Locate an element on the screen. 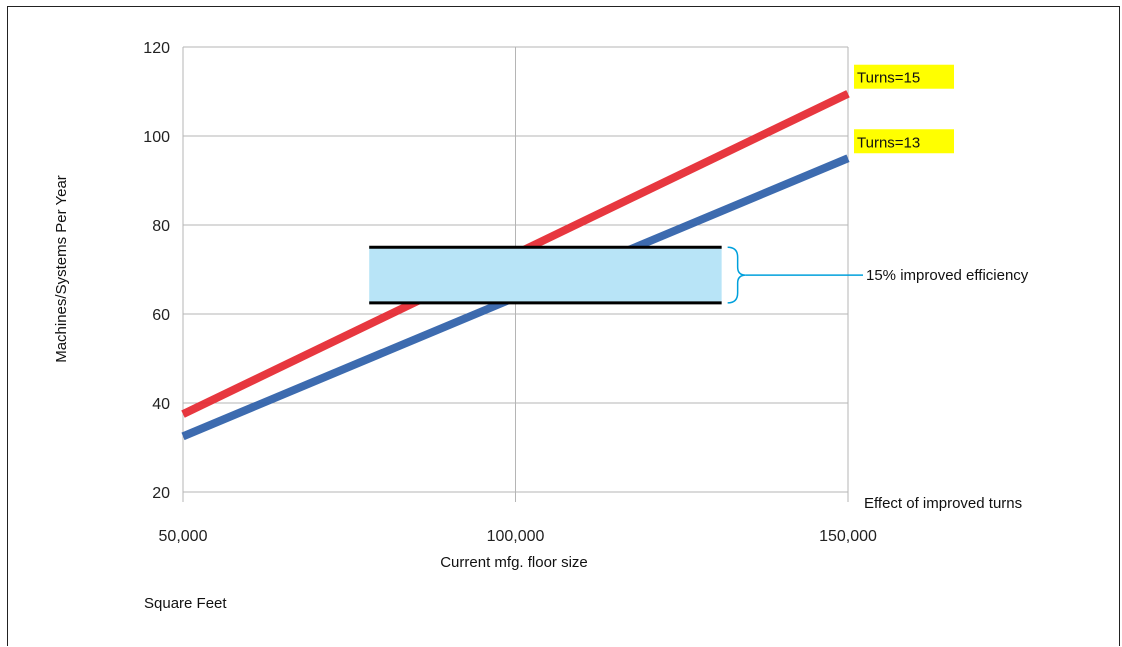  brace-icon is located at coordinates (736, 275).